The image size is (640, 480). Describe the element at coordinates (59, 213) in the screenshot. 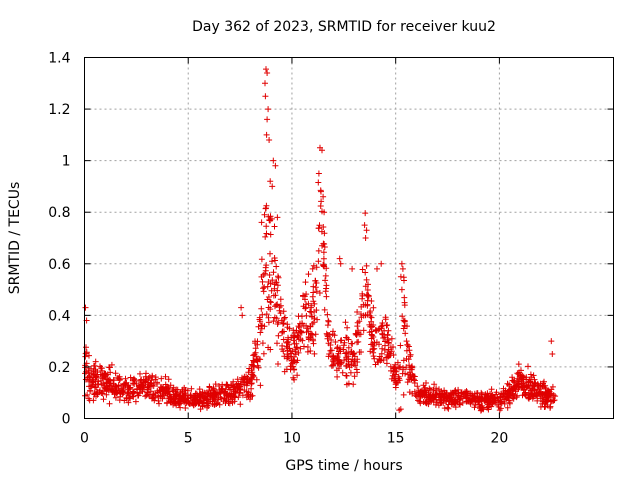

I see `y-tick-label: 0.8` at that location.